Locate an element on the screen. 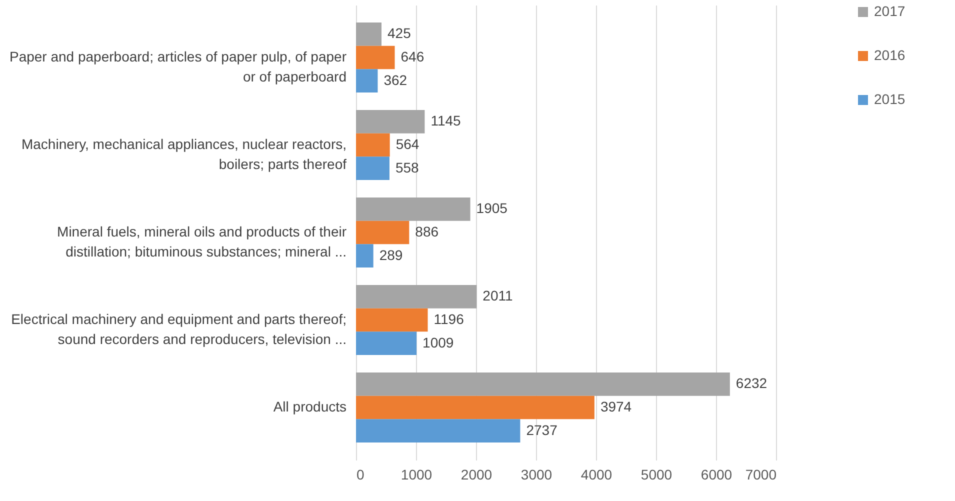 Image resolution: width=955 pixels, height=501 pixels. data-label: 6232 is located at coordinates (752, 383).